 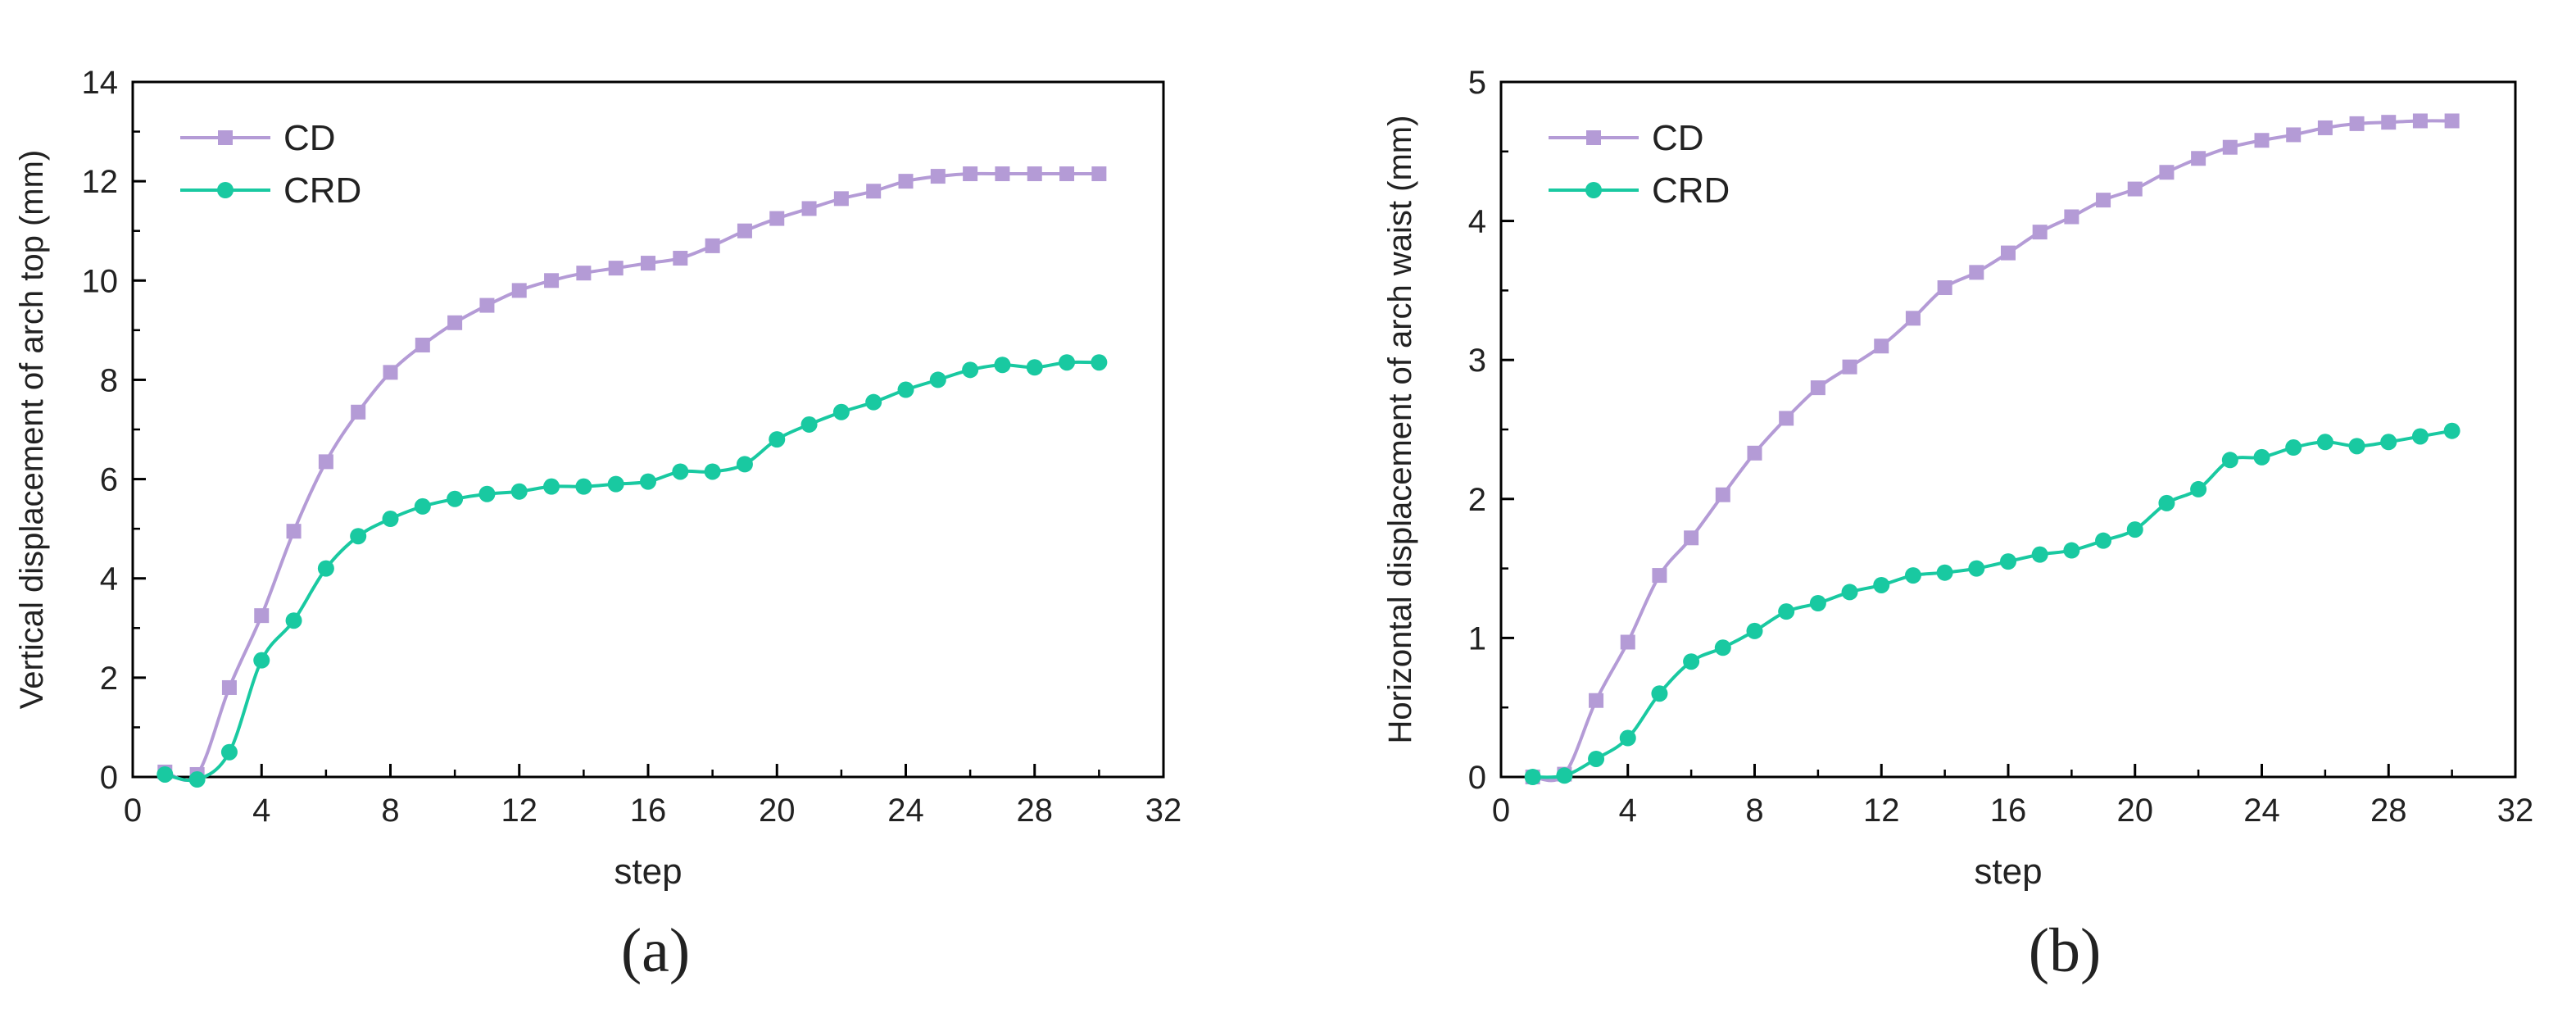 I want to click on x-tick-label: 20, so click(x=777, y=811).